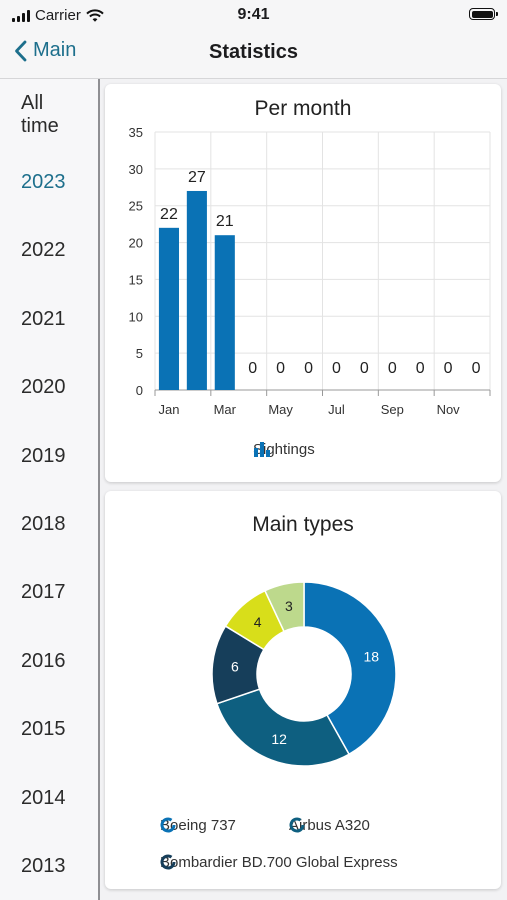  Describe the element at coordinates (449, 409) in the screenshot. I see `x-tick-label: Nov` at that location.